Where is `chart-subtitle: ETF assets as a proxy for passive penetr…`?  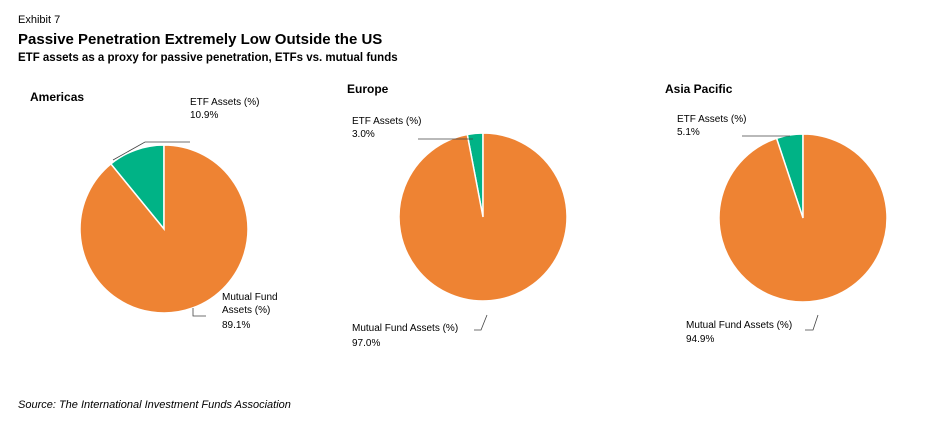
chart-subtitle: ETF assets as a proxy for passive penetr… is located at coordinates (208, 58).